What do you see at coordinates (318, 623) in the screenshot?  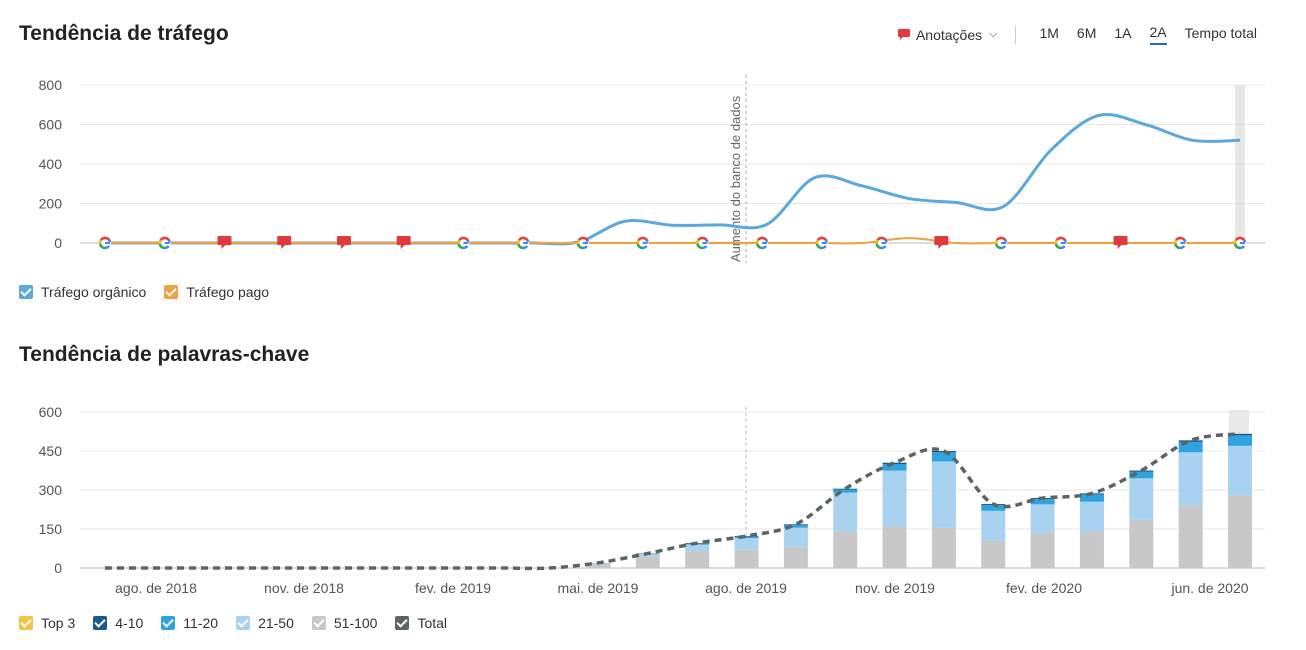 I see `legend-51-100-checkbox` at bounding box center [318, 623].